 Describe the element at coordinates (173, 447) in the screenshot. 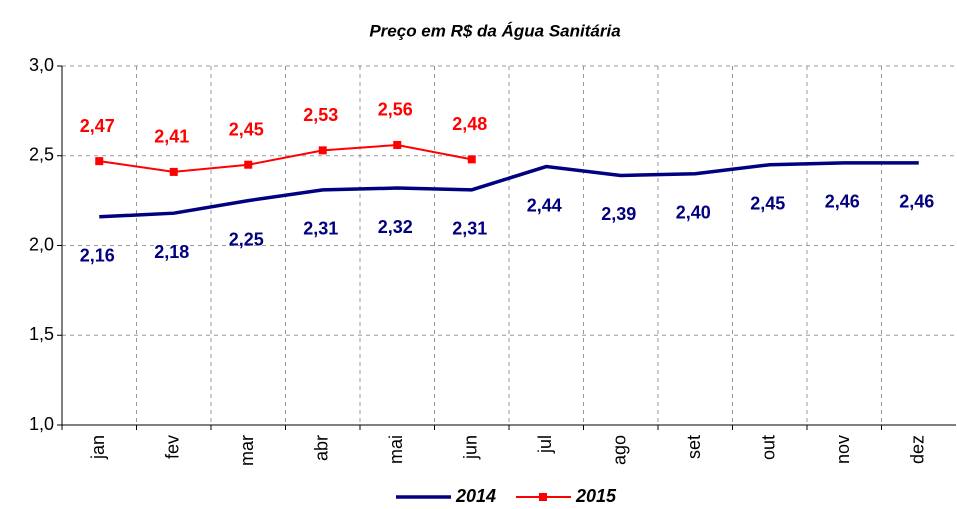

I see `x-tick-label: fev` at that location.